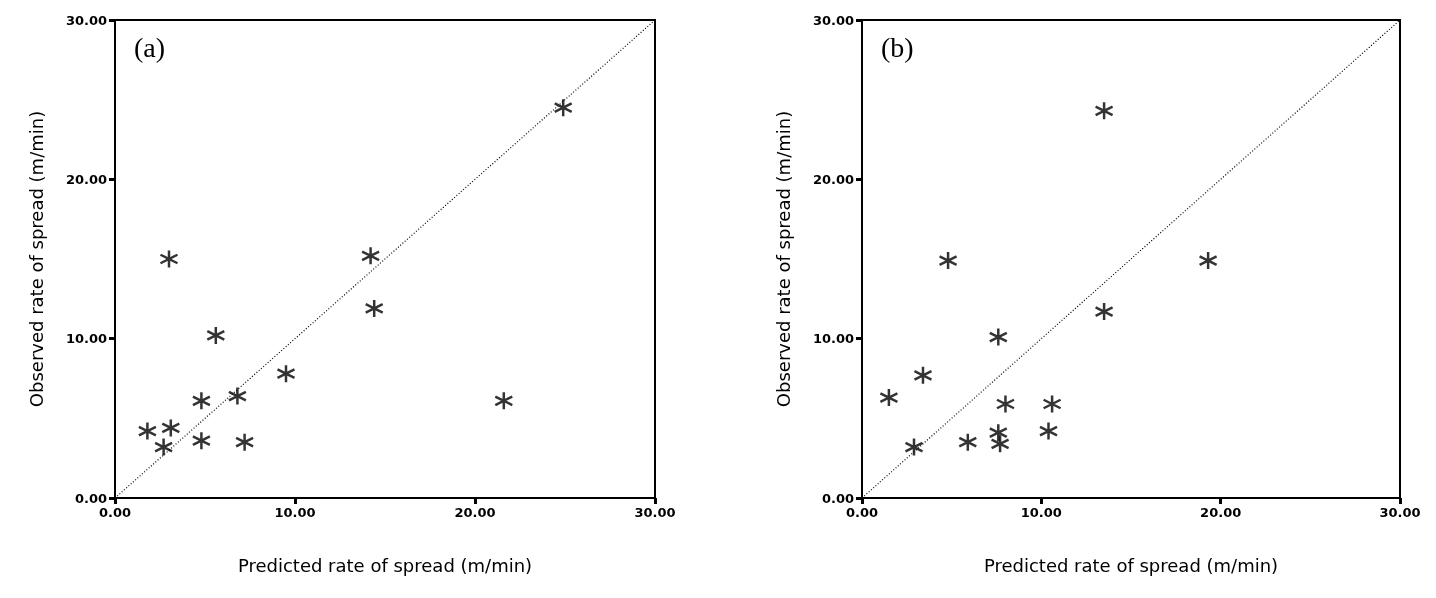 The width and height of the screenshot is (1436, 598). What do you see at coordinates (150, 47) in the screenshot?
I see `chart-title: (a)` at bounding box center [150, 47].